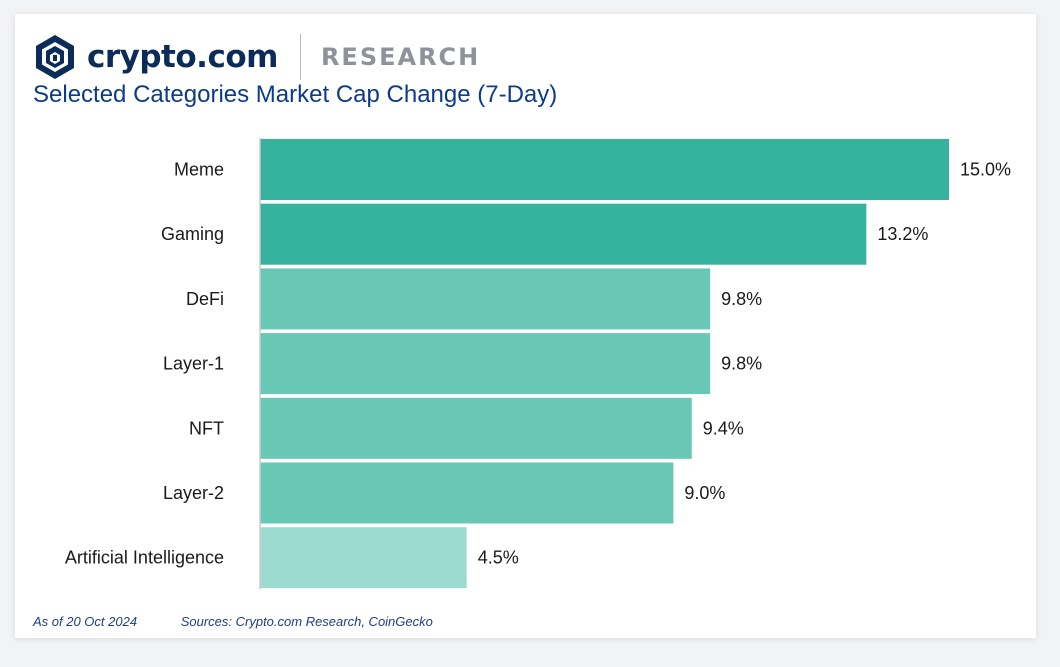 This screenshot has width=1060, height=667. Describe the element at coordinates (205, 299) in the screenshot. I see `category-label: DeFi` at that location.